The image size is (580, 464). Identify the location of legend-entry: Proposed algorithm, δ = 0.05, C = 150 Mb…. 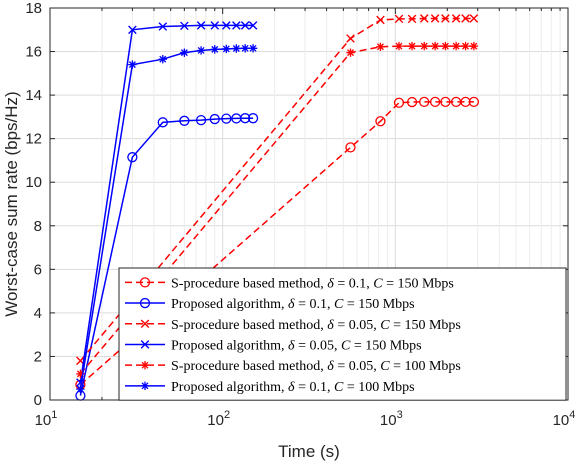
(273, 345).